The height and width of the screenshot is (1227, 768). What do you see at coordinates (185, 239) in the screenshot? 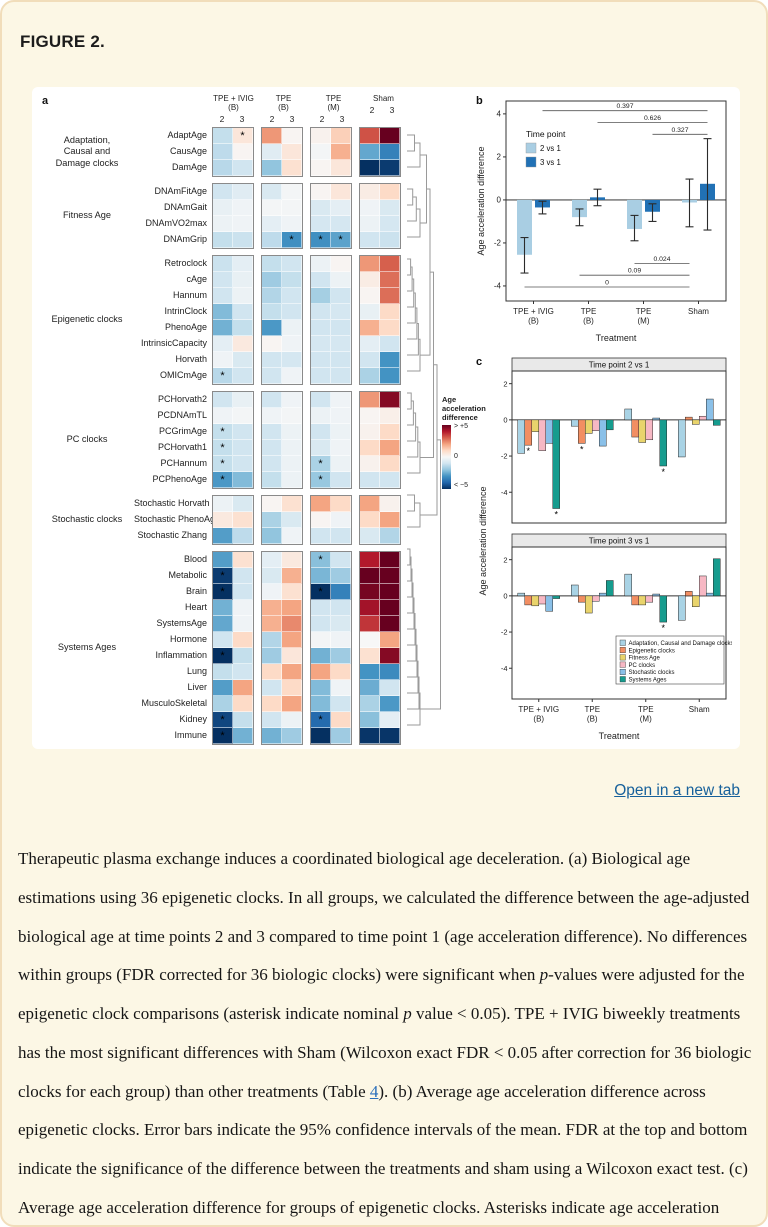
I see `clock-row-label: DNAmGrip` at bounding box center [185, 239].